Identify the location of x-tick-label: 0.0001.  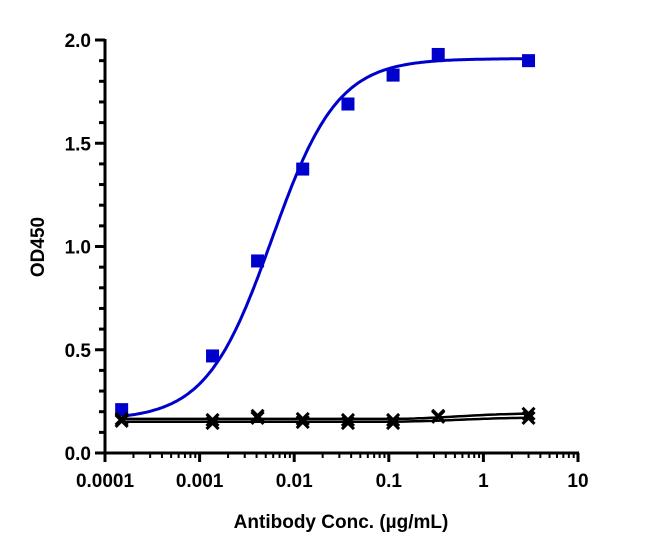
(105, 481).